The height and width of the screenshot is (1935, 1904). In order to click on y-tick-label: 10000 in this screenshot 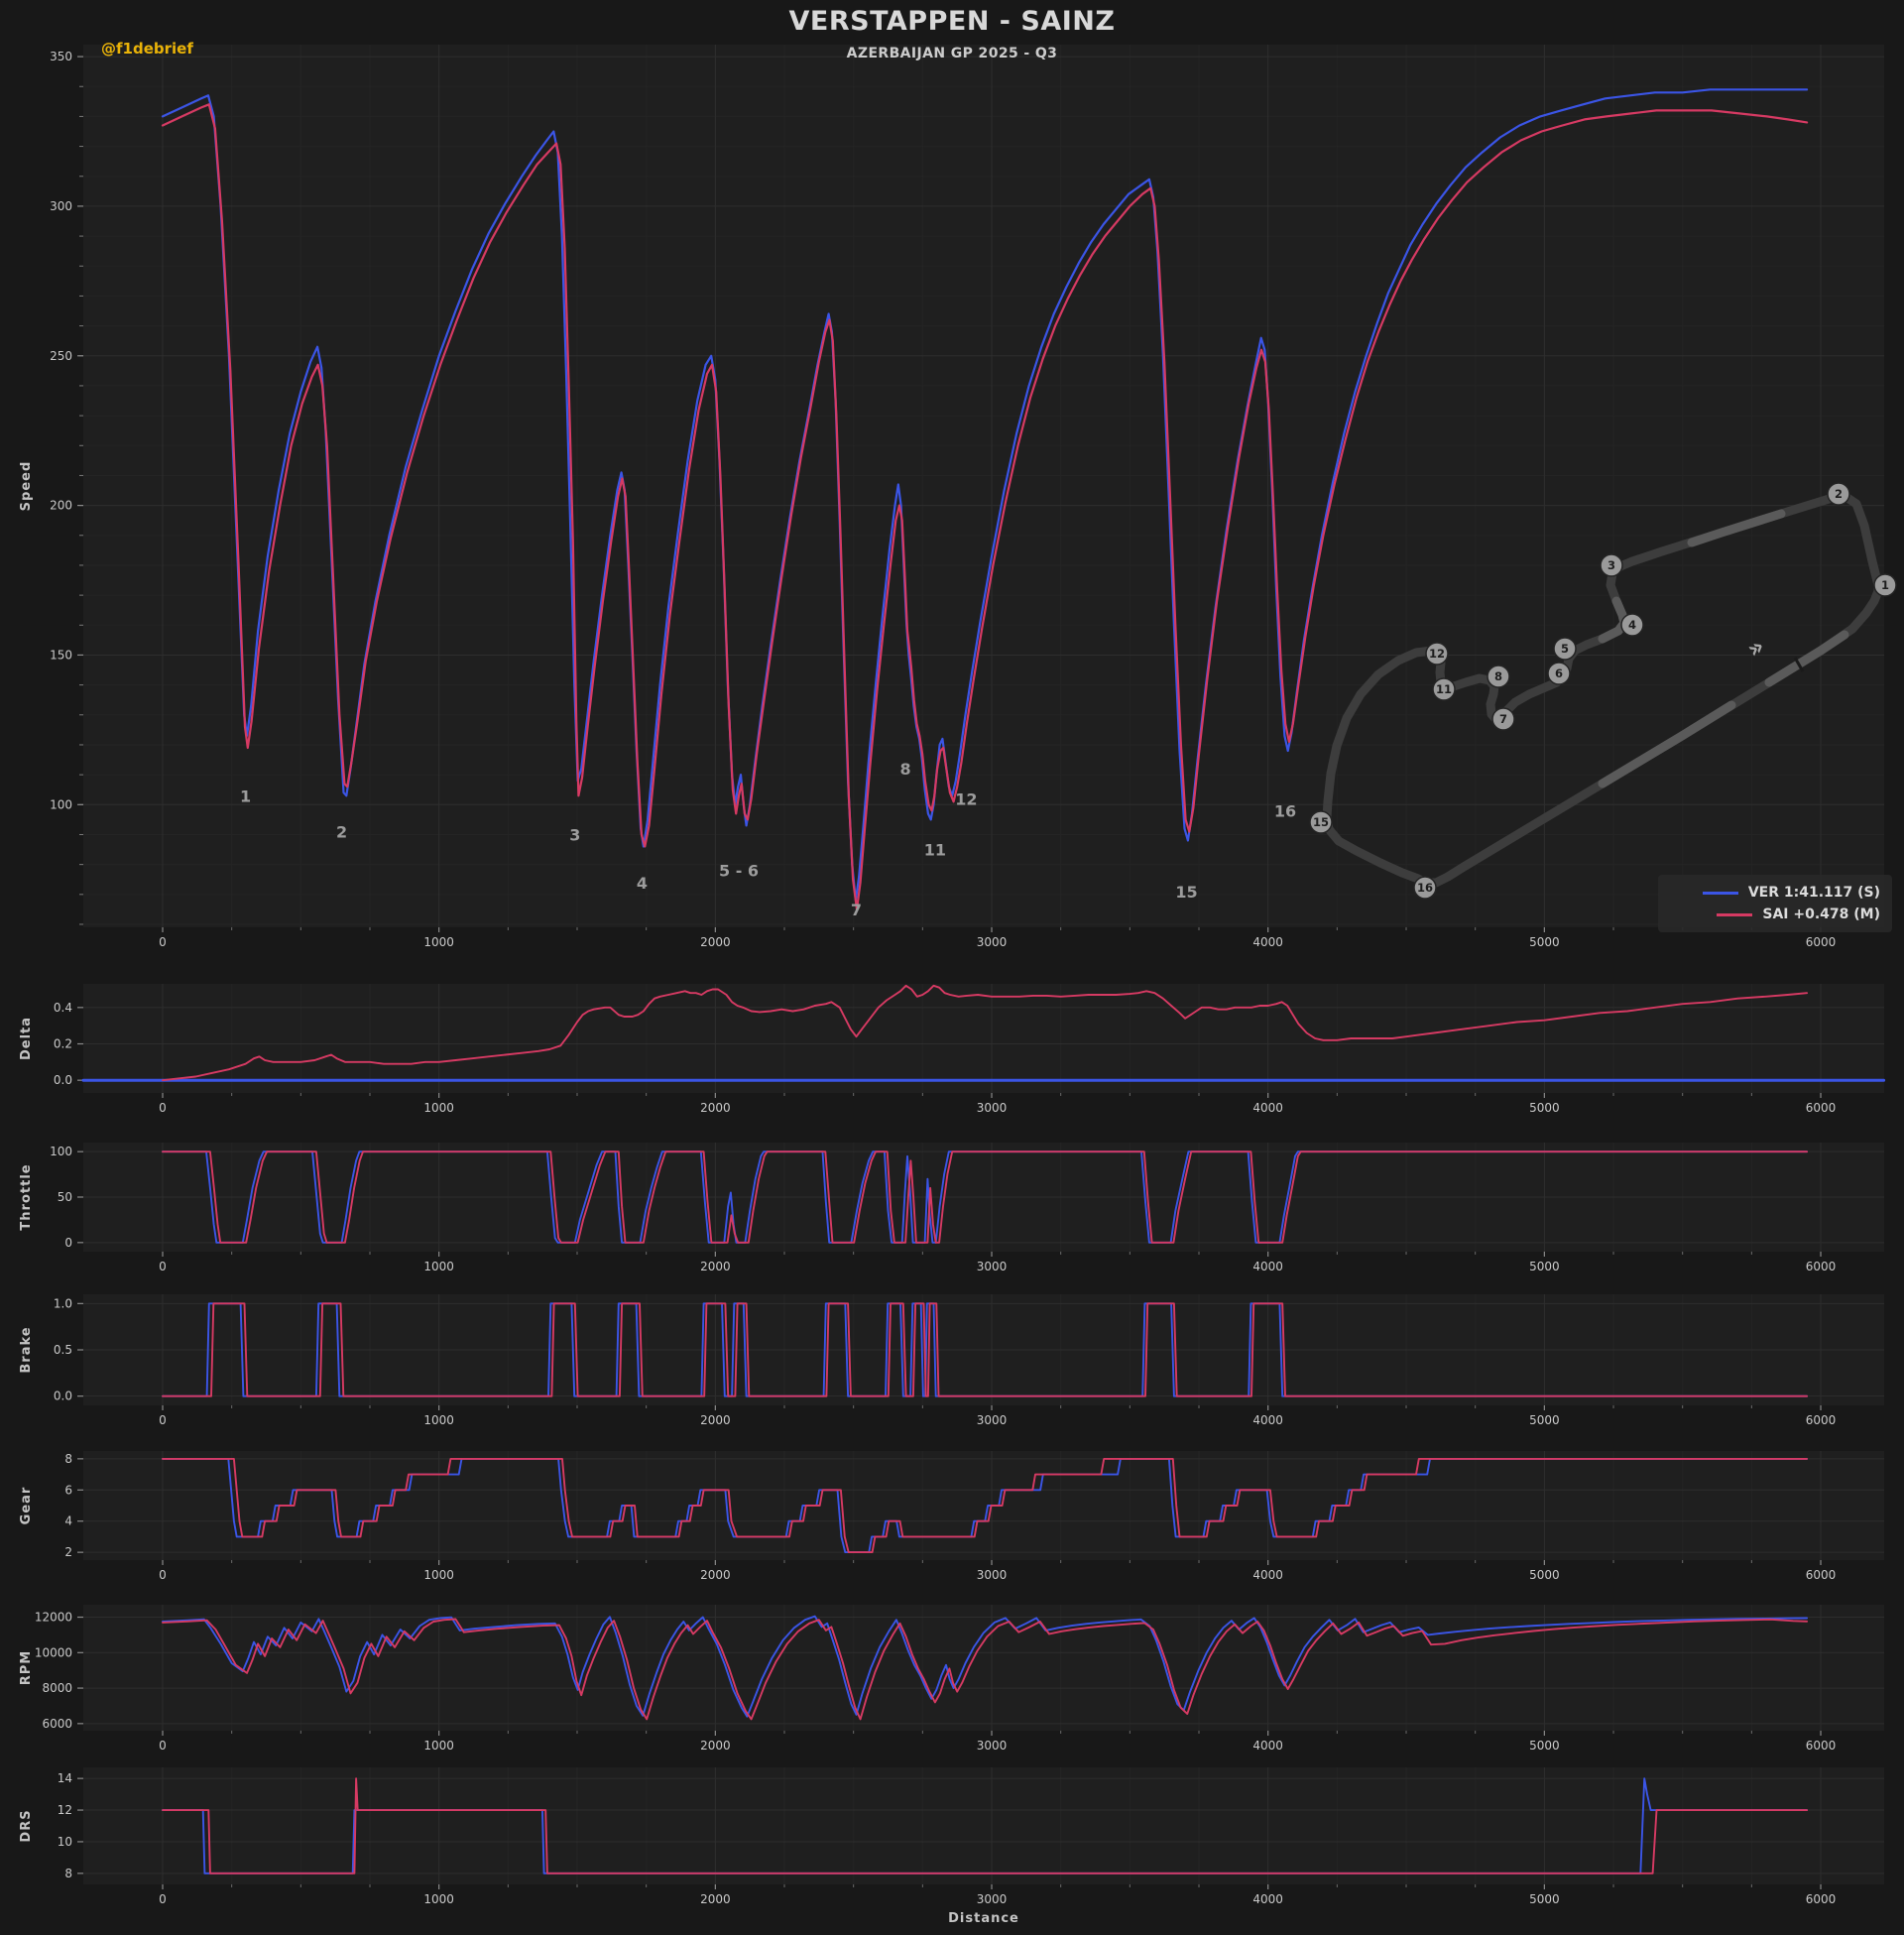, I will do `click(53, 1652)`.